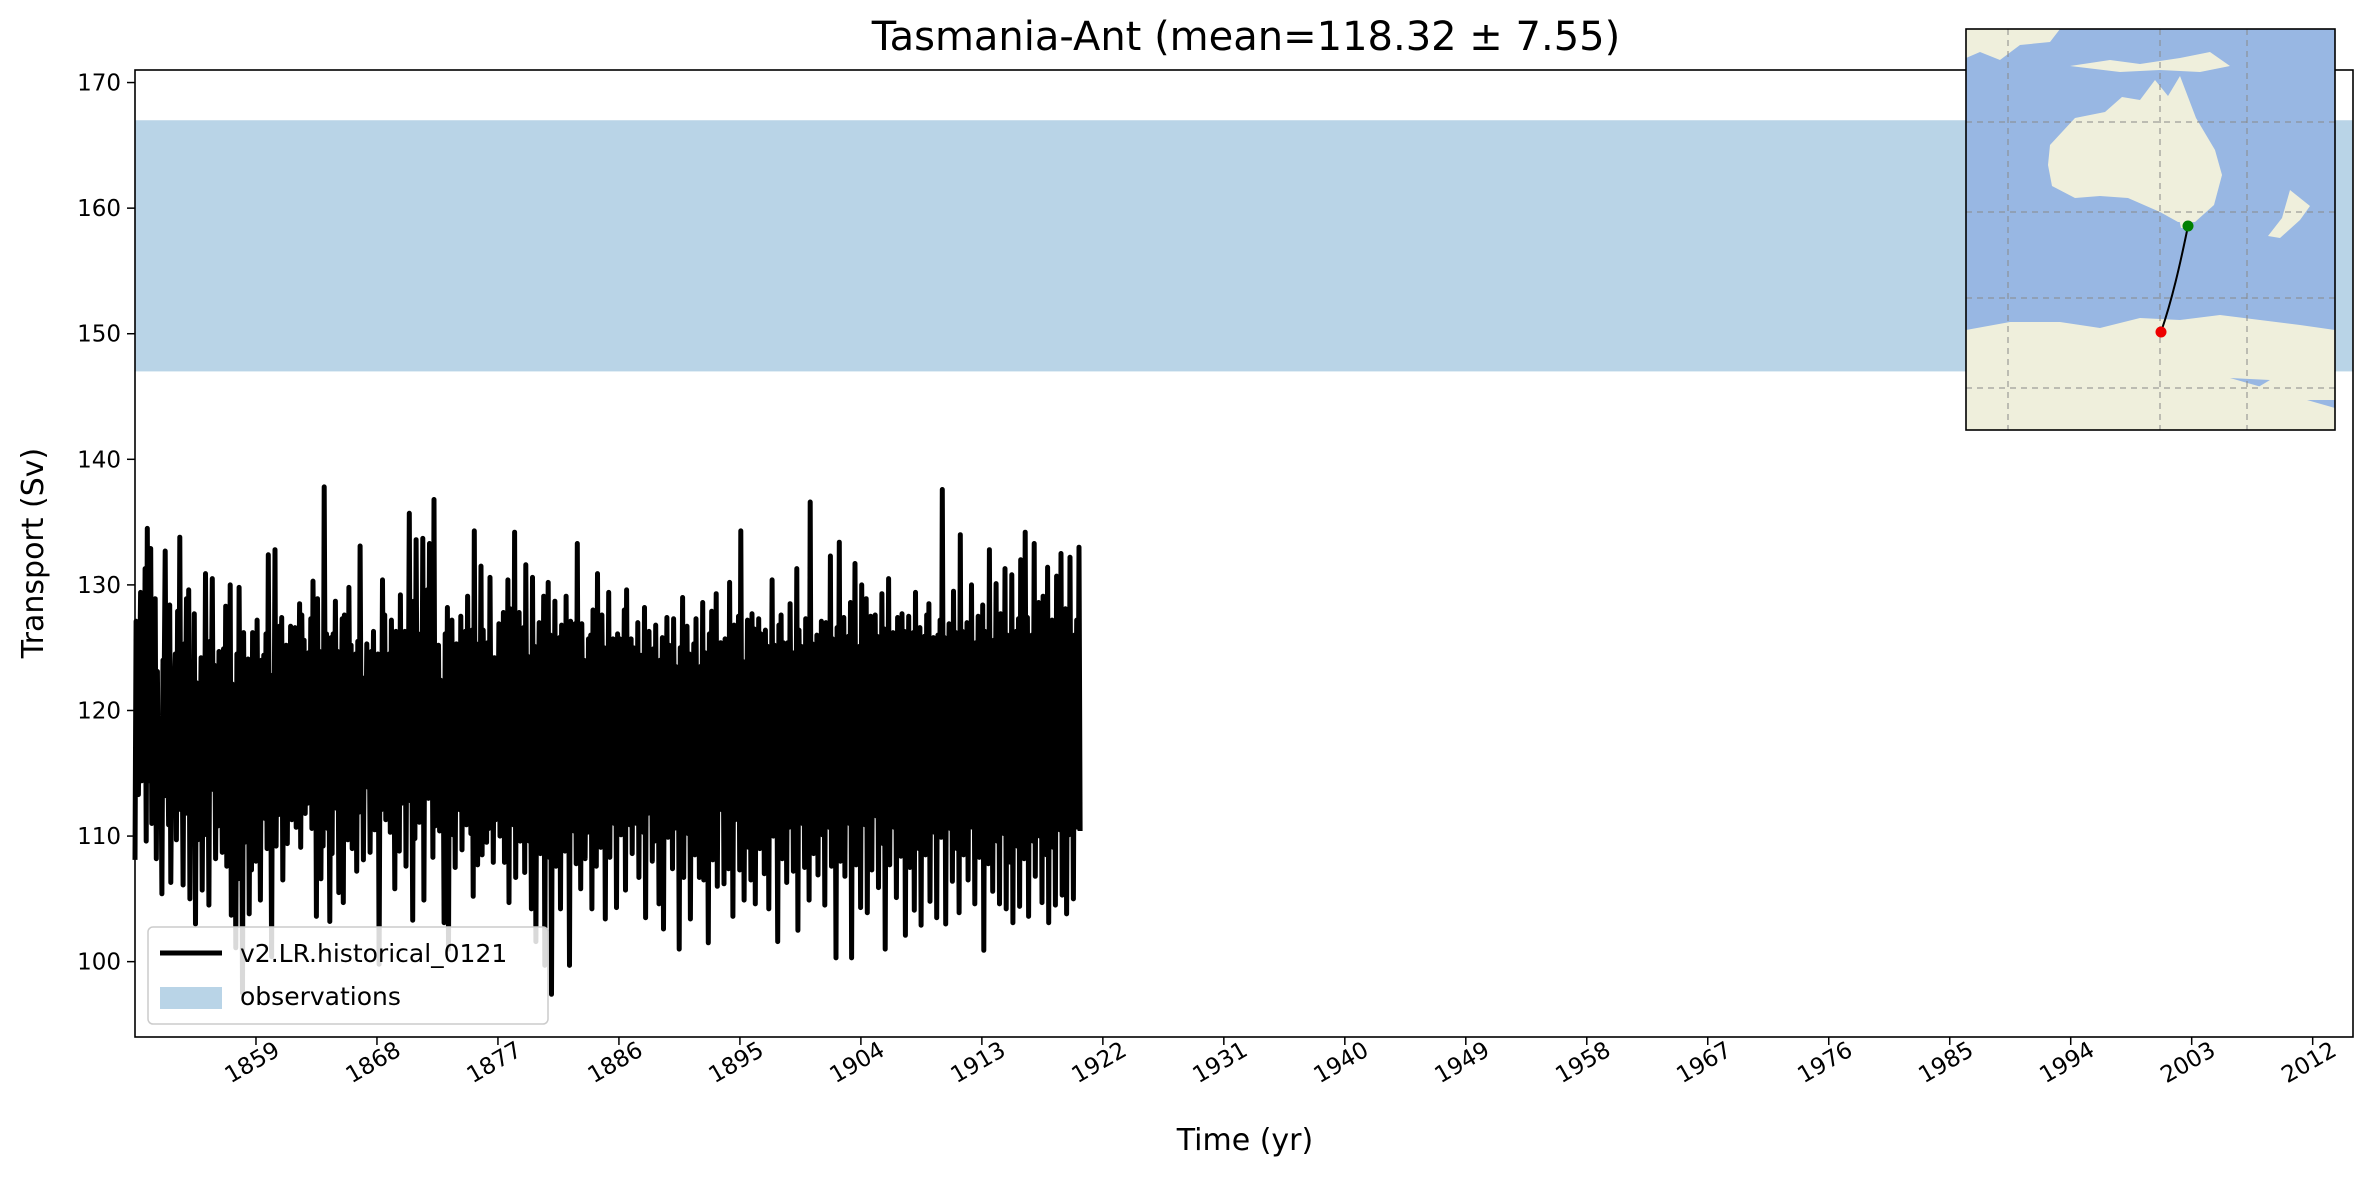 The image size is (2375, 1180). What do you see at coordinates (99, 837) in the screenshot?
I see `y-tick-label: 110` at bounding box center [99, 837].